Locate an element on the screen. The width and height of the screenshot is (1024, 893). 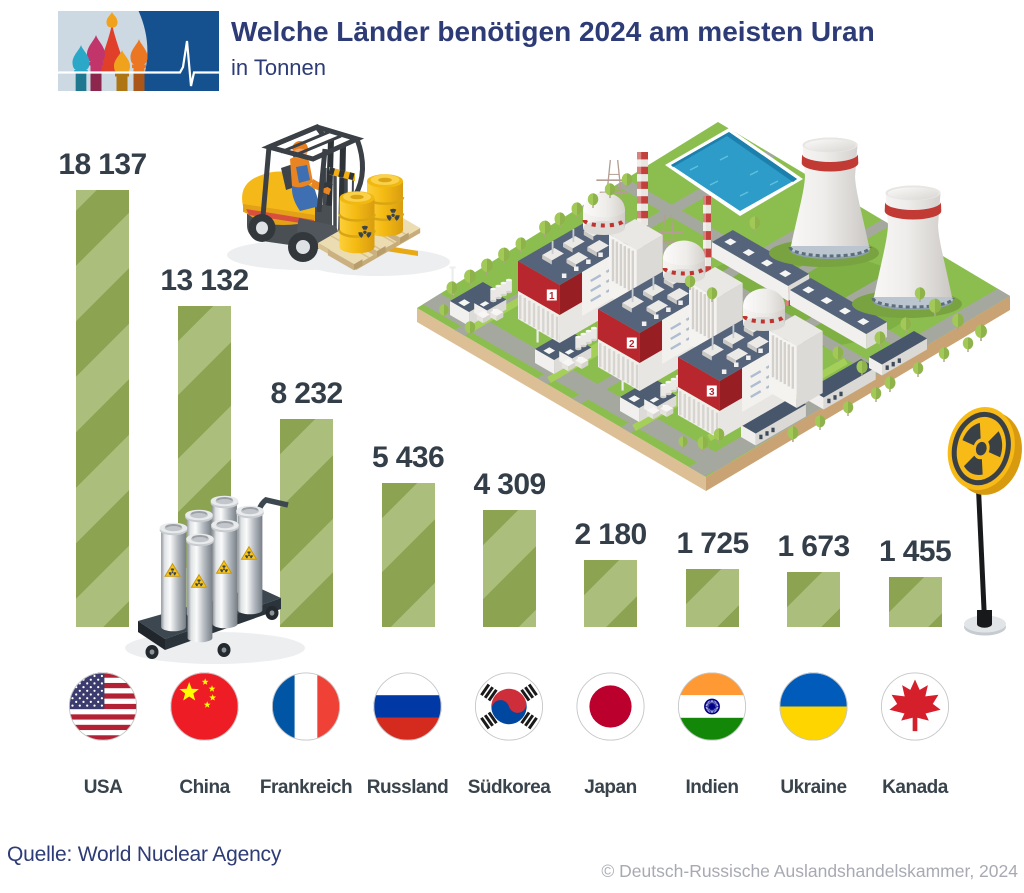
svg-text: 3 is located at coordinates (712, 392).